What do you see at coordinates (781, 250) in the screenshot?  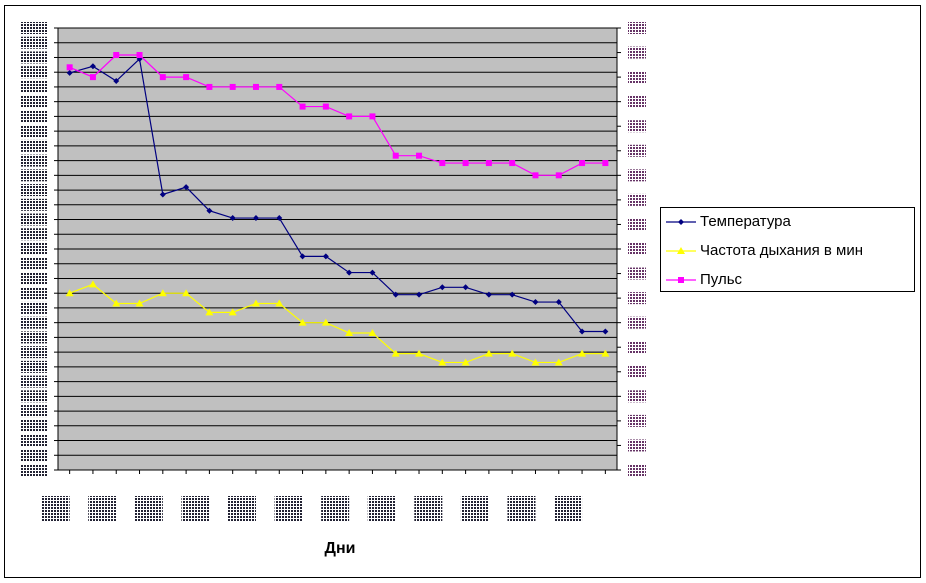 I see `legend-label: Частота дыхания в мин` at bounding box center [781, 250].